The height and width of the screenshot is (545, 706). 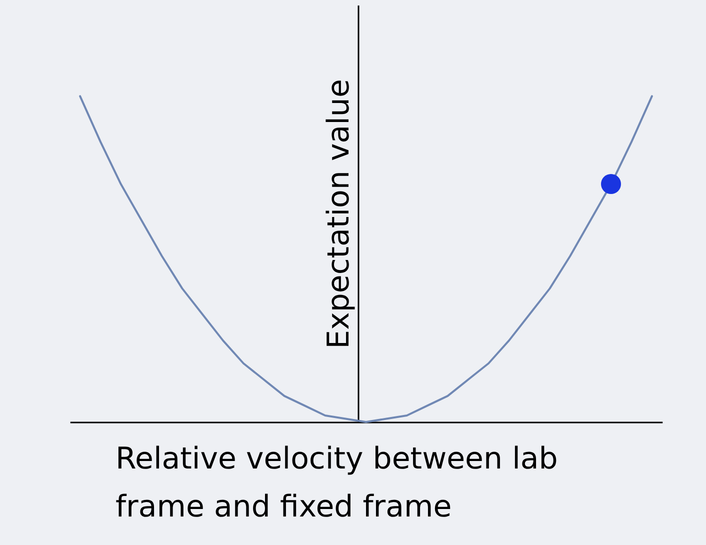 What do you see at coordinates (337, 483) in the screenshot?
I see `x-axis-title: Relative velocity between lab frame and fixed frame` at bounding box center [337, 483].